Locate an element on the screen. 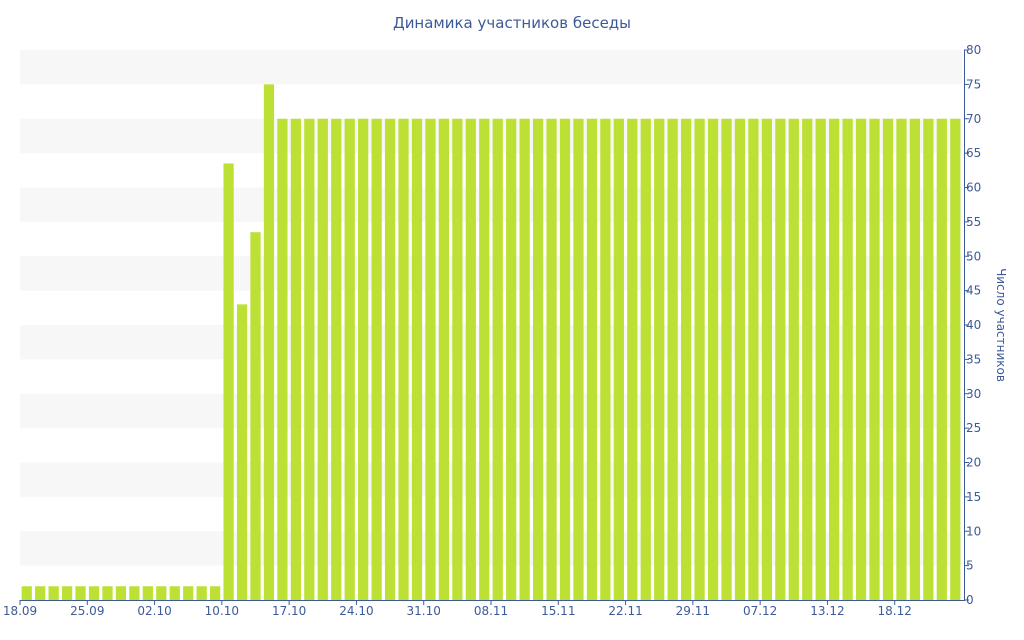 The image size is (1024, 640). y-tick-label: 80 is located at coordinates (973, 50).